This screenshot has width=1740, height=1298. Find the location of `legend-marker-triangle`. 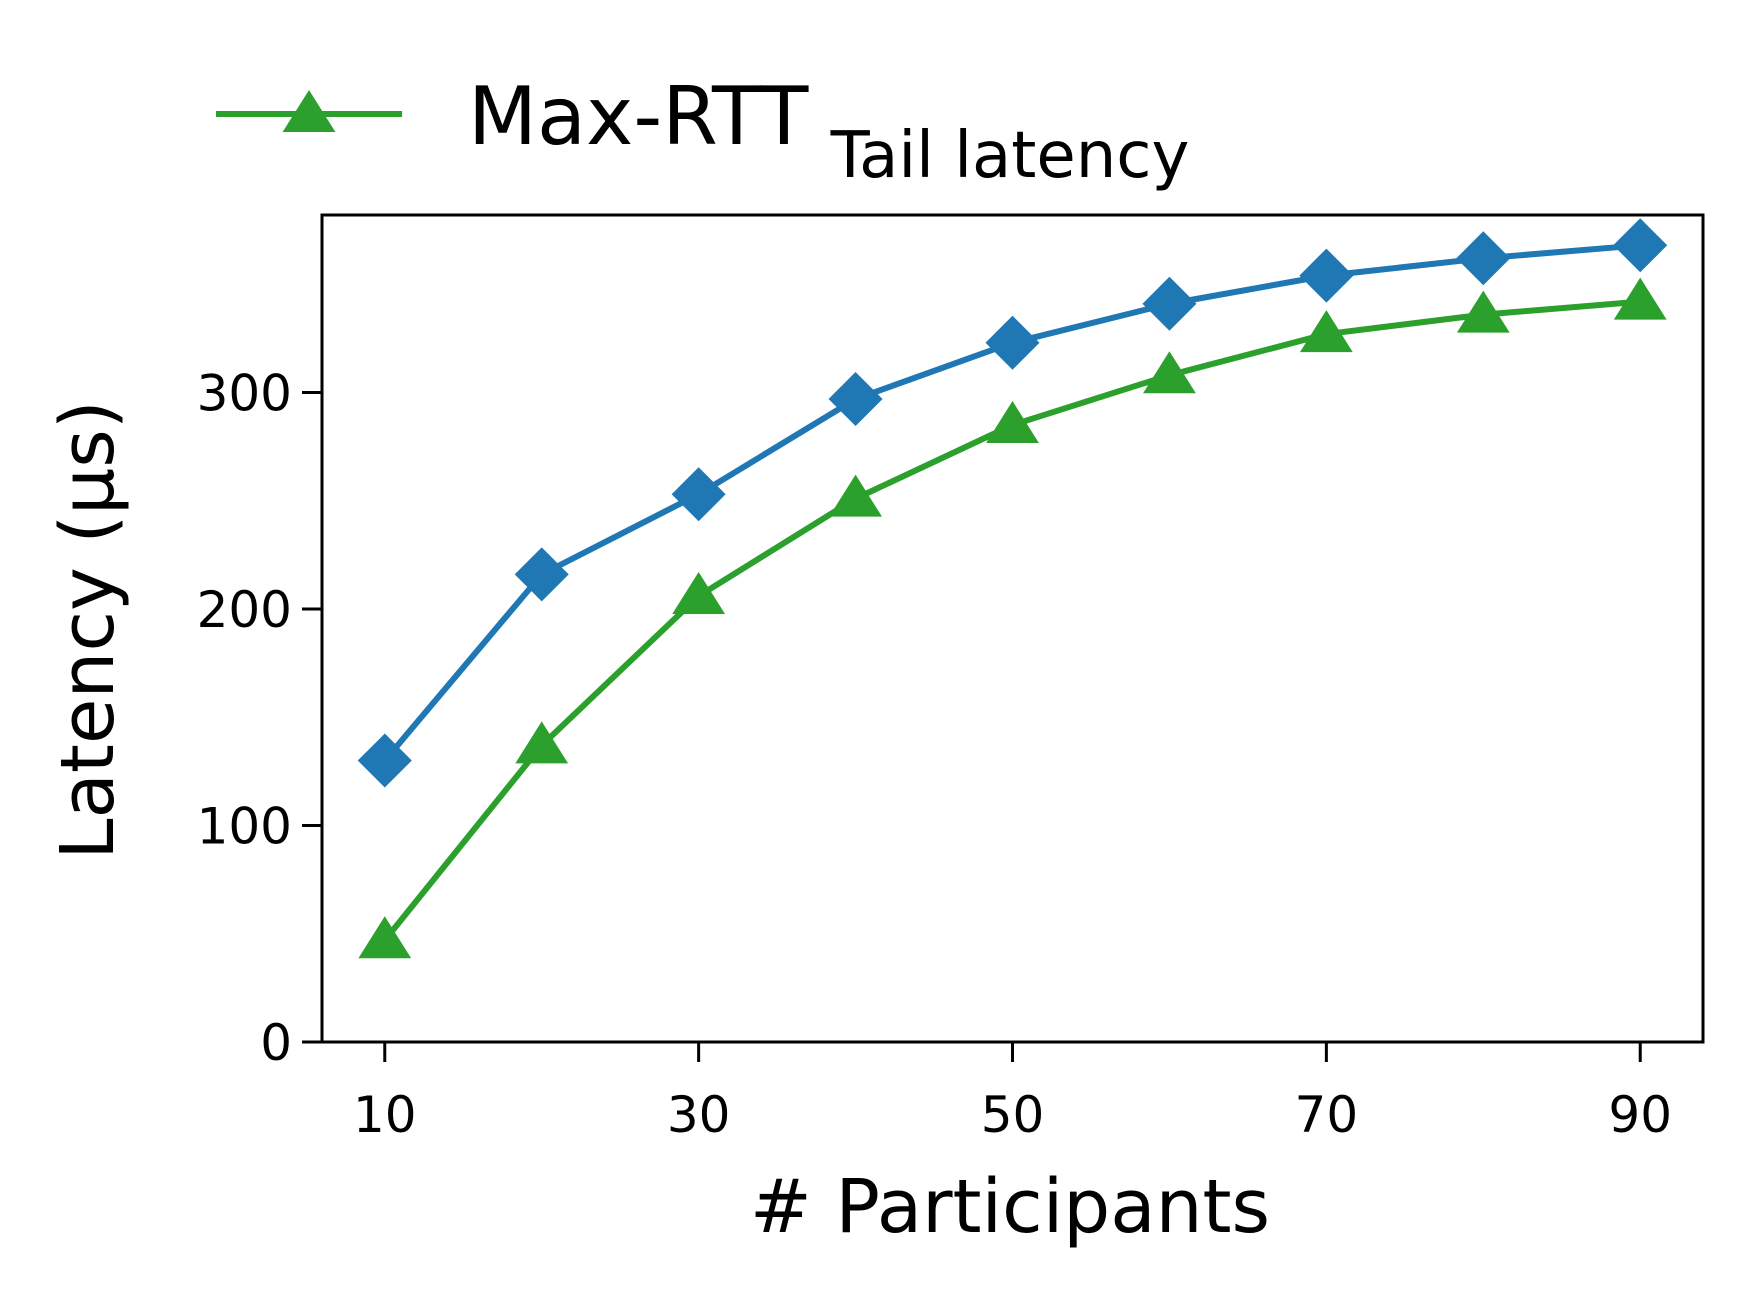

legend-marker-triangle is located at coordinates (309, 111).